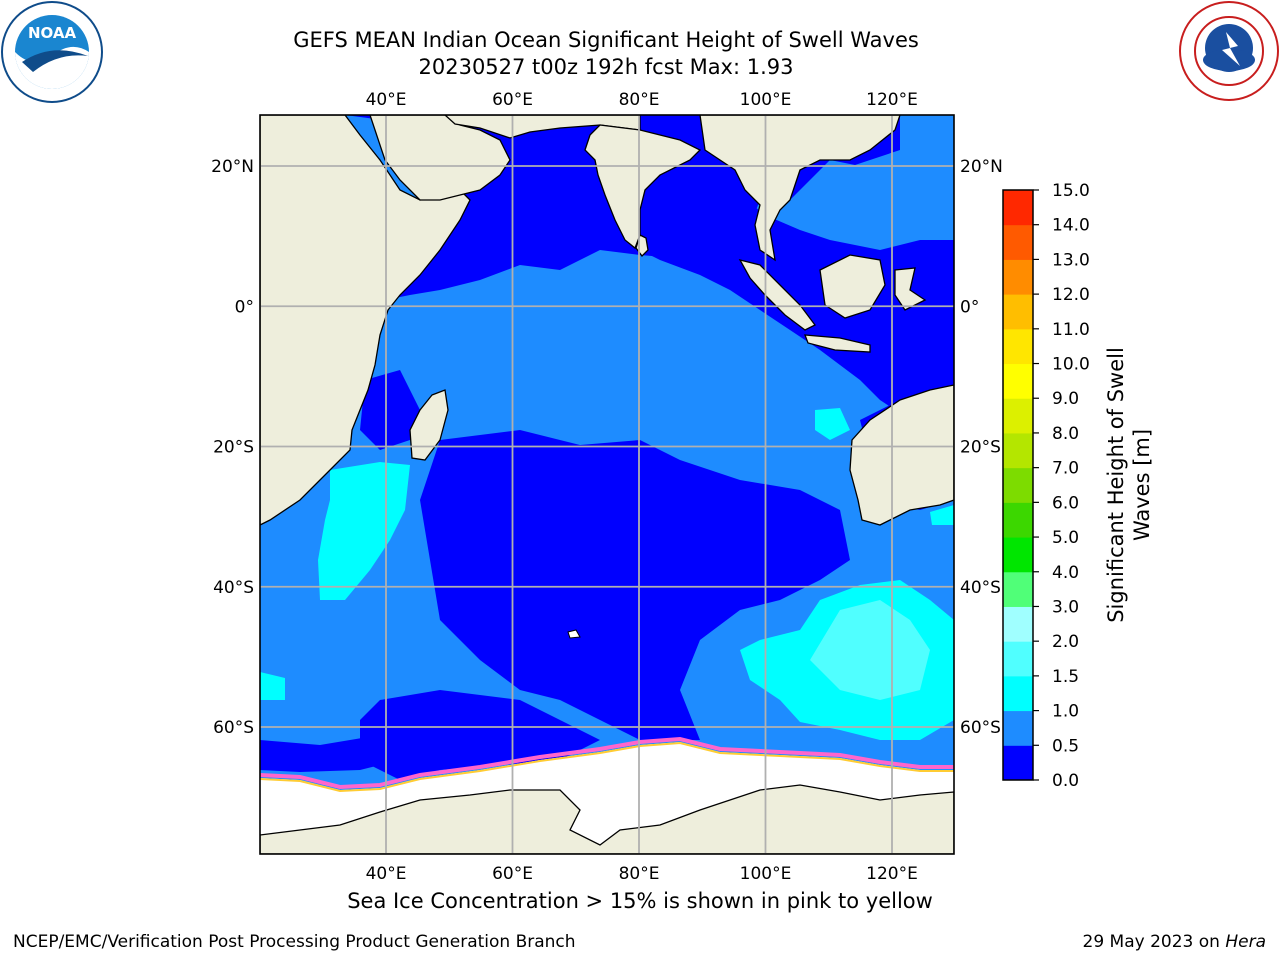 The image size is (1280, 960). I want to click on colorbar-tick-label: 12.0, so click(1071, 295).